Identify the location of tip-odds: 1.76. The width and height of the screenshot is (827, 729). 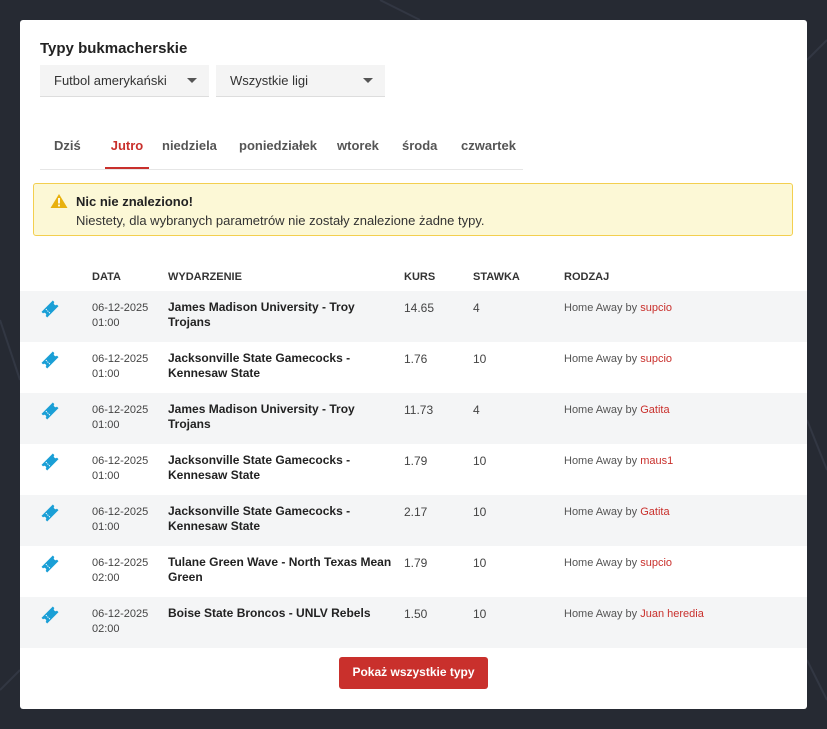
(416, 359).